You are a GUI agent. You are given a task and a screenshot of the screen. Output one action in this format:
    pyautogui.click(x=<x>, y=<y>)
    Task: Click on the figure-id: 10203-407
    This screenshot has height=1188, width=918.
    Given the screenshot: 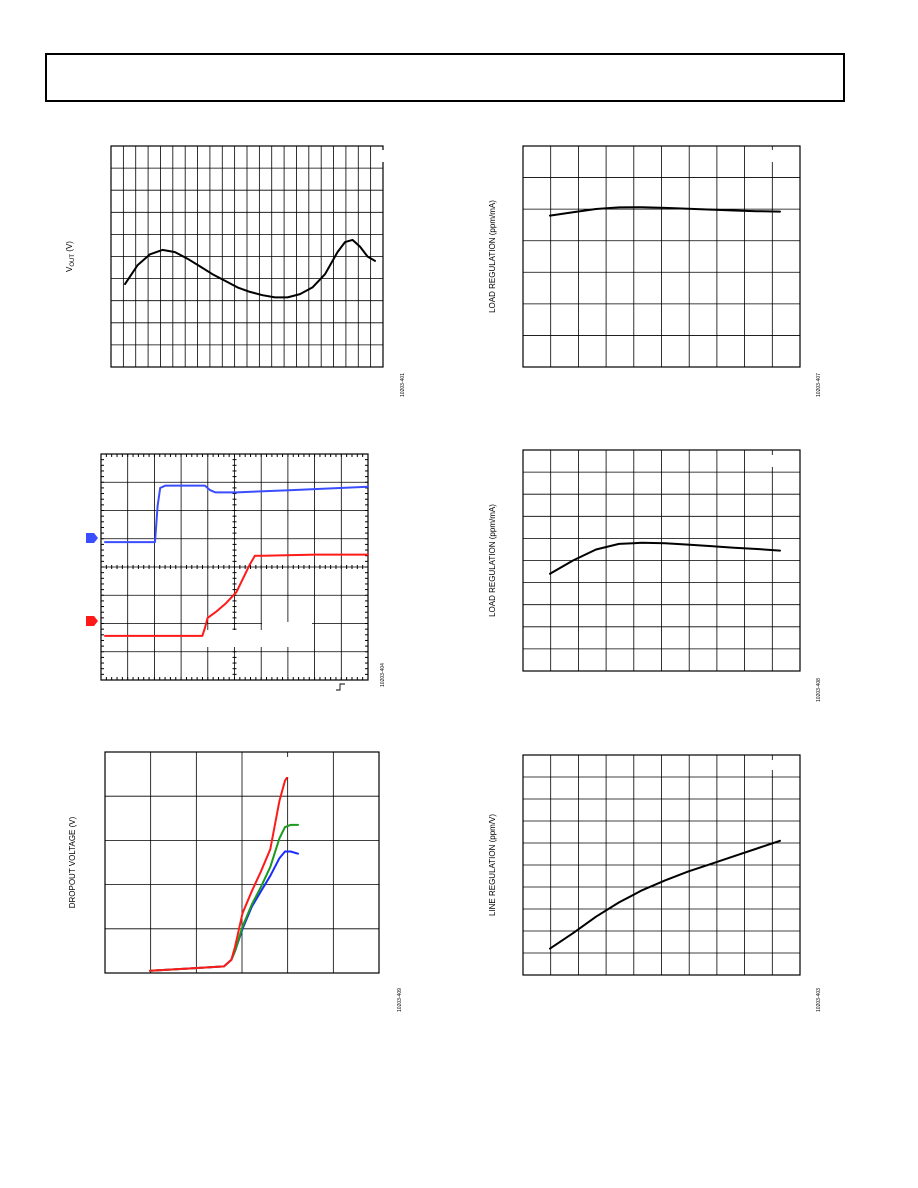 What is the action you would take?
    pyautogui.click(x=819, y=385)
    